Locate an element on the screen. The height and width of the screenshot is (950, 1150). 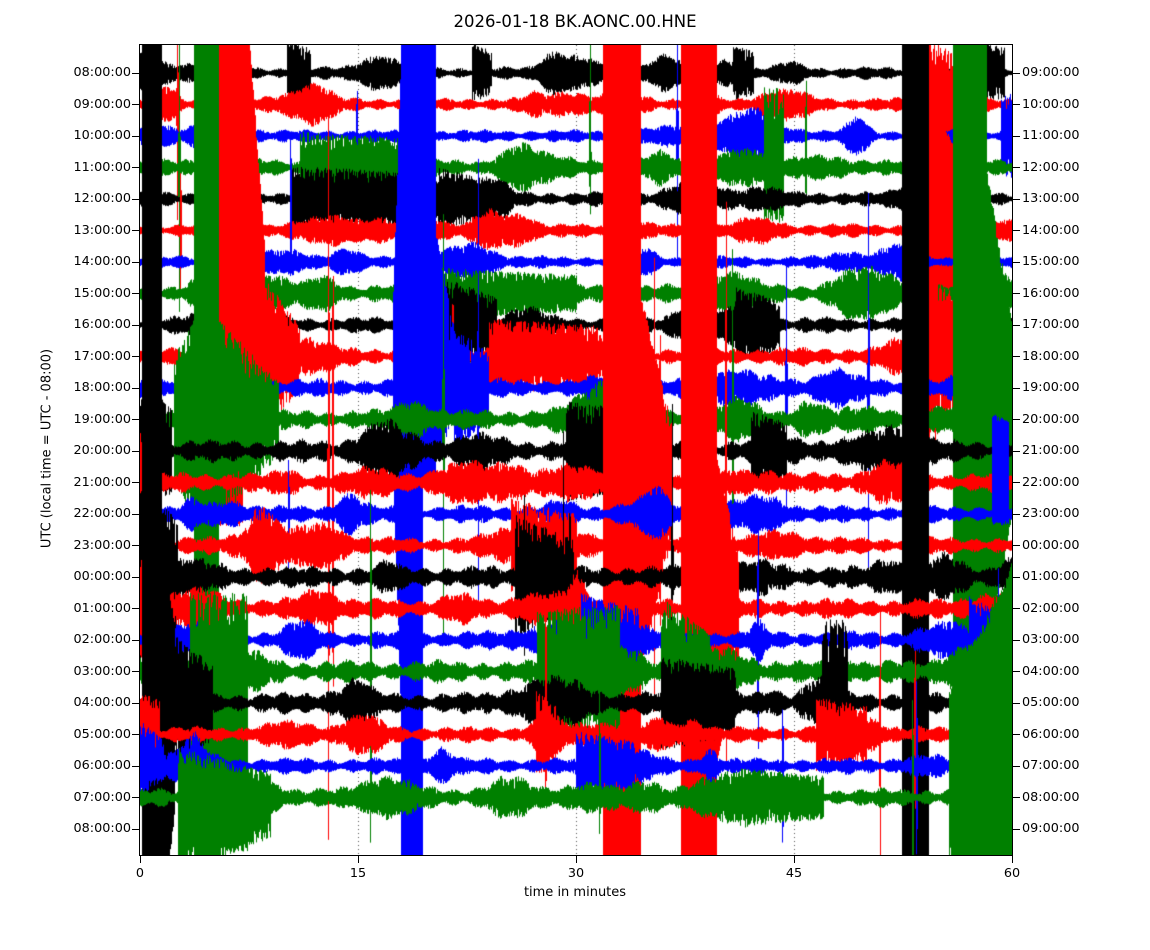
y-tick-label-local: 23:00:00 is located at coordinates (1051, 513).